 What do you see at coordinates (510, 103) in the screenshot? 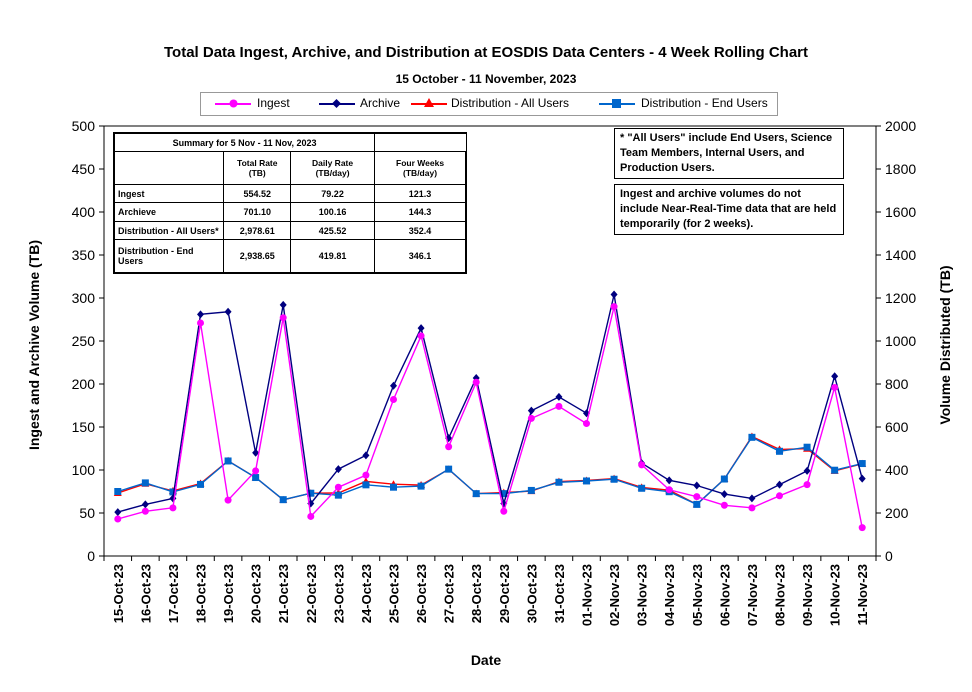
I see `legend-label-distribution-all: Distribution - All Users` at bounding box center [510, 103].